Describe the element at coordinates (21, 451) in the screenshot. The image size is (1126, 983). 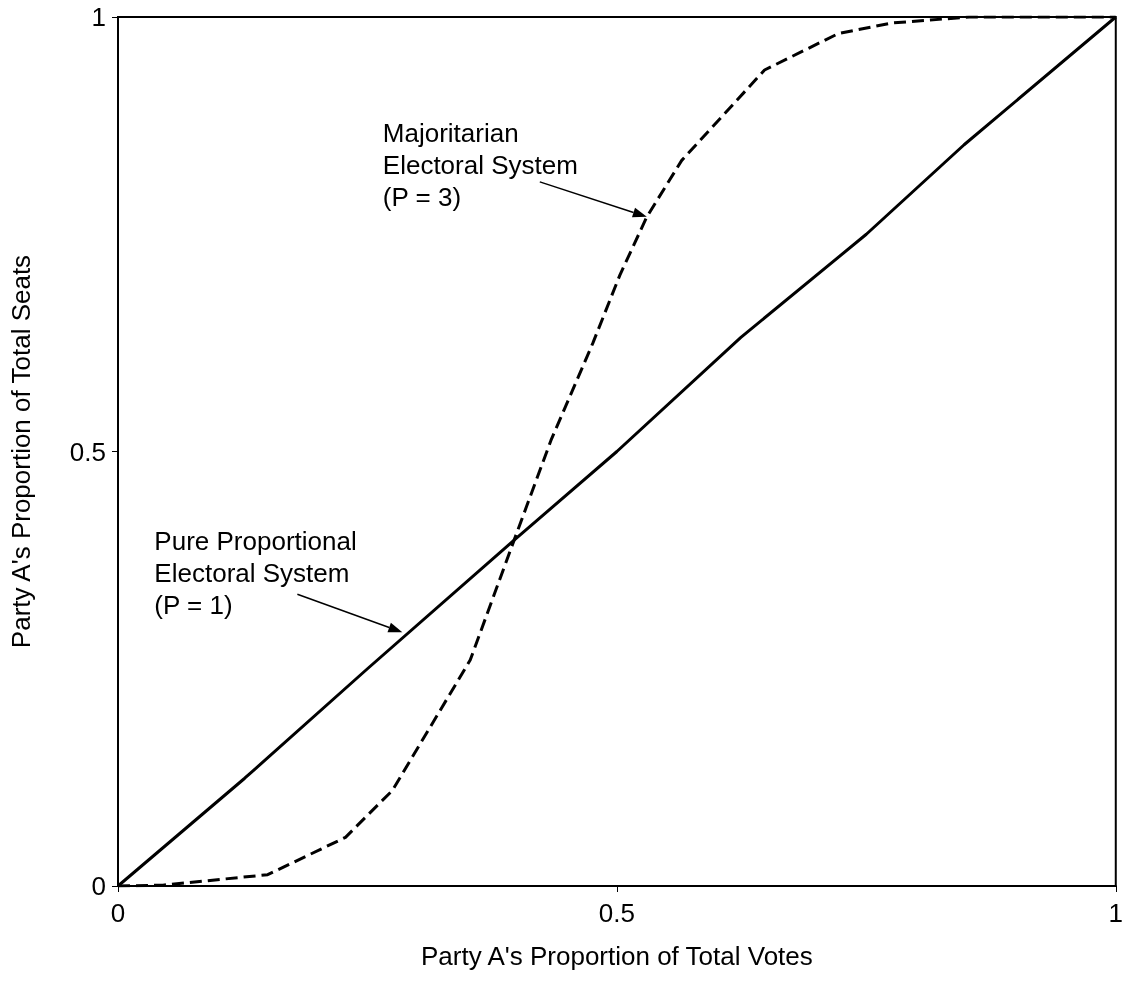
I see `y-axis-title: Party A's Proportion of Total Seats` at that location.